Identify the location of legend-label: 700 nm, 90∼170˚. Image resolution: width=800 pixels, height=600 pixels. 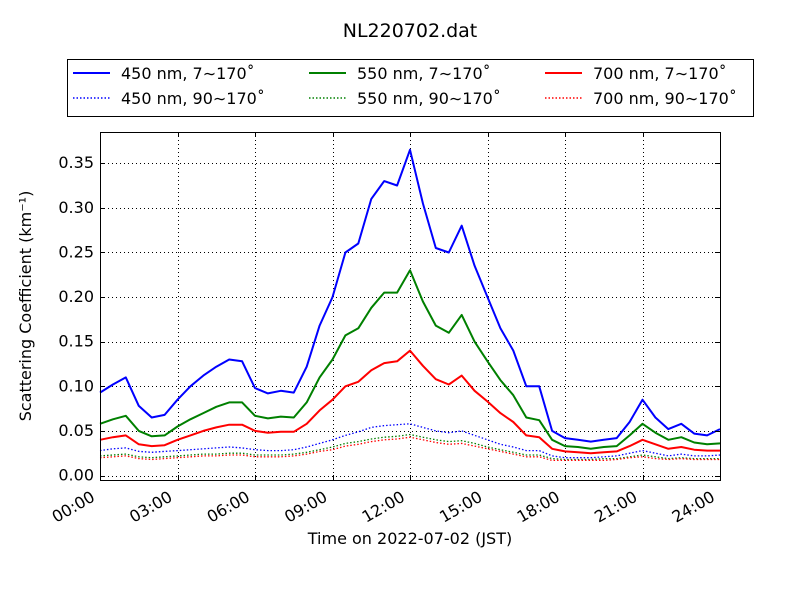
(665, 98).